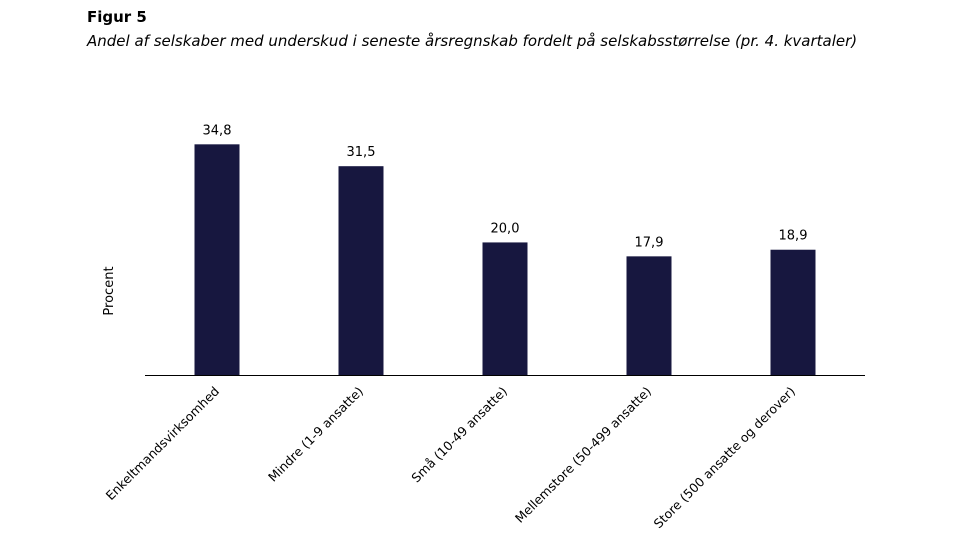 The width and height of the screenshot is (960, 555). Describe the element at coordinates (649, 242) in the screenshot. I see `bar-value-label: 17,9` at that location.